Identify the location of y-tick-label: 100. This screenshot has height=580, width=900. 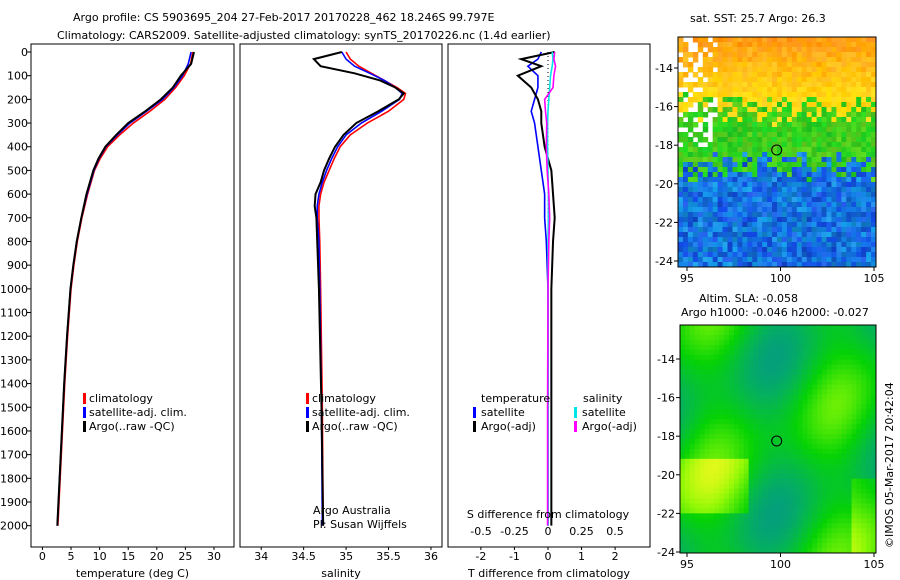
(17, 76).